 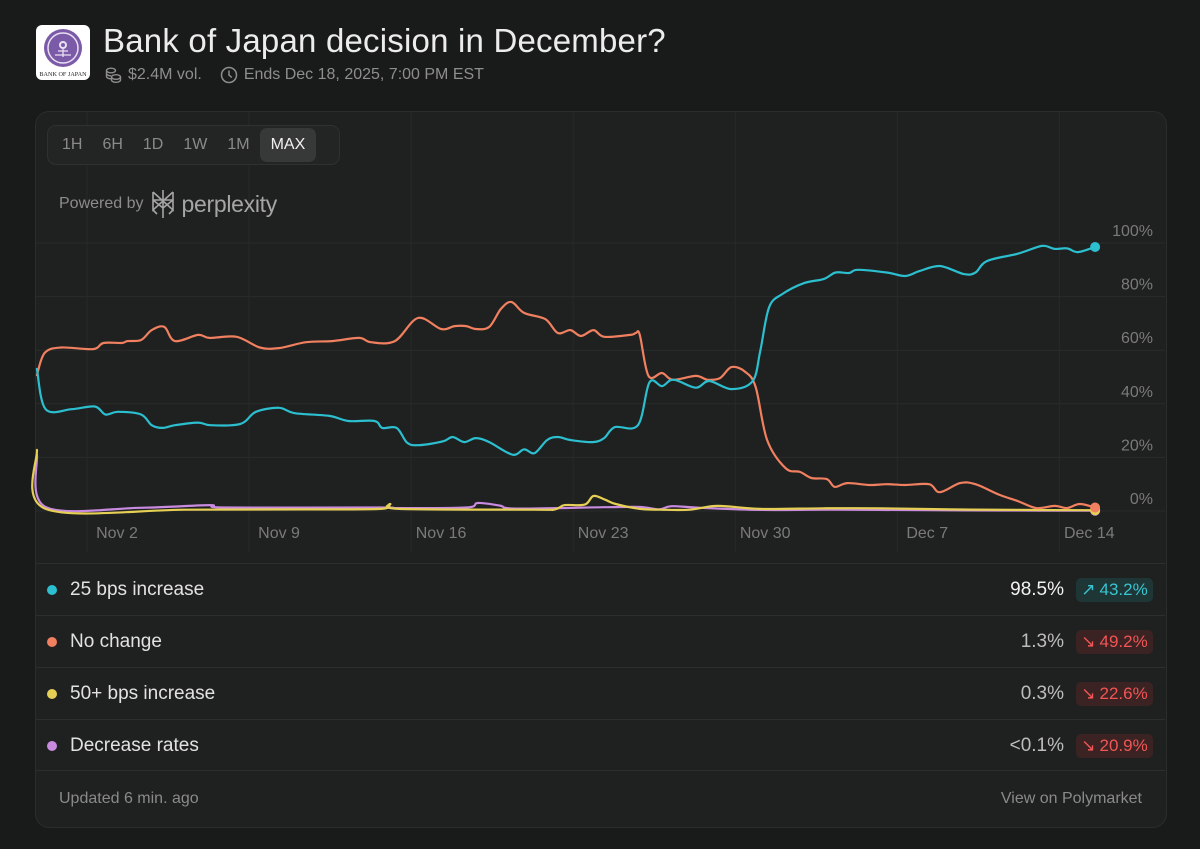 What do you see at coordinates (229, 75) in the screenshot?
I see `clock-icon` at bounding box center [229, 75].